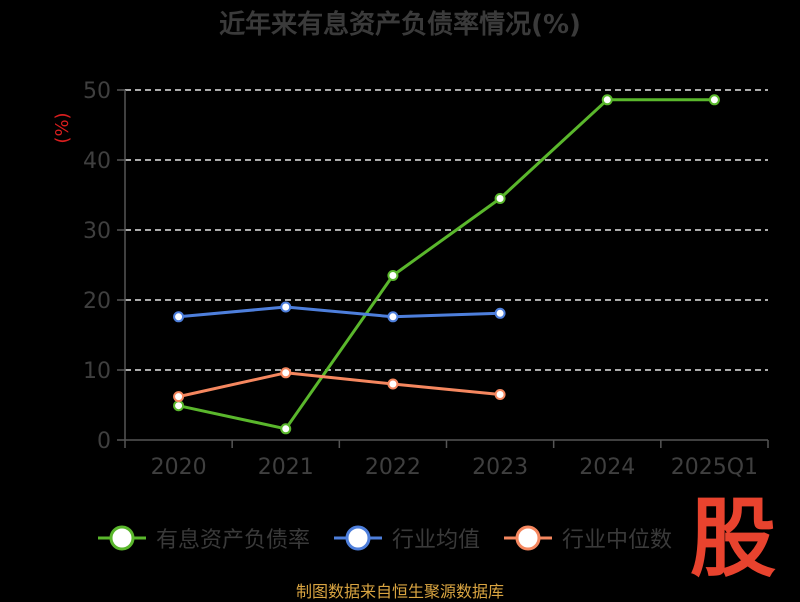 This screenshot has width=800, height=602. What do you see at coordinates (393, 467) in the screenshot?
I see `x-tick-label: 2022` at bounding box center [393, 467].